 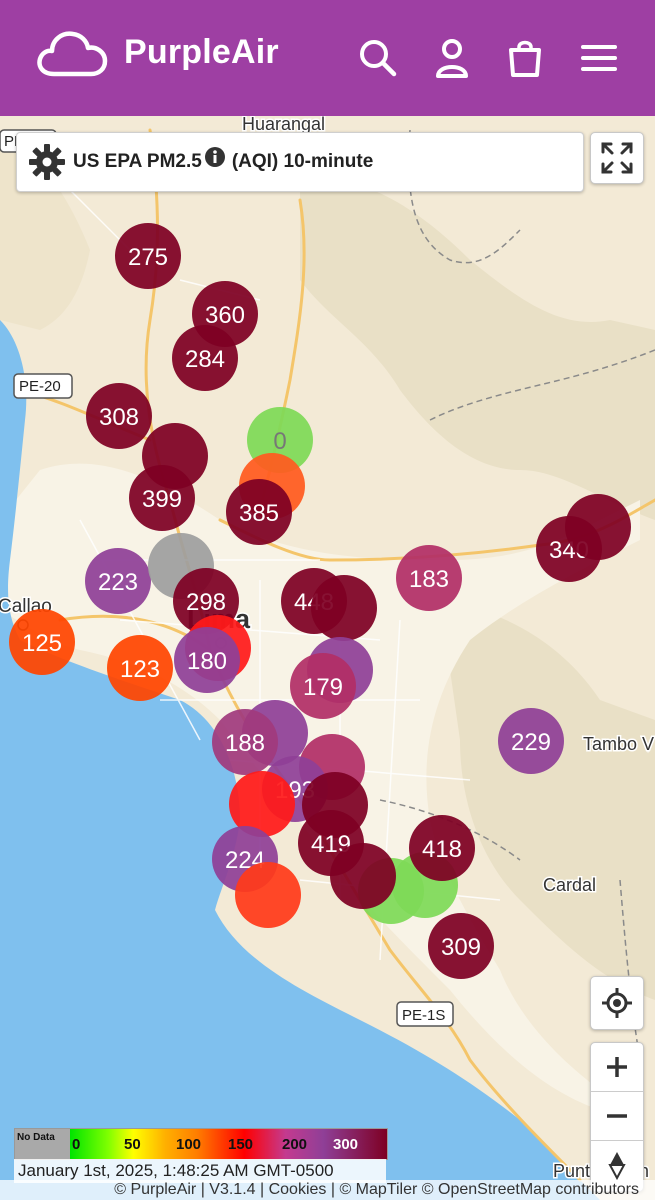 What do you see at coordinates (569, 885) in the screenshot?
I see `place-label: Cardal` at bounding box center [569, 885].